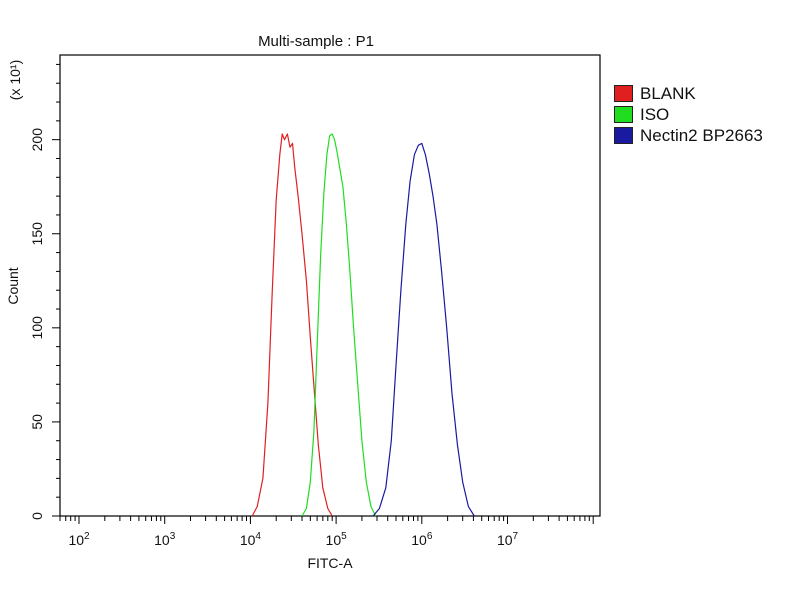 The width and height of the screenshot is (800, 600). What do you see at coordinates (422, 539) in the screenshot?
I see `x-tick-label: 10⁶` at bounding box center [422, 539].